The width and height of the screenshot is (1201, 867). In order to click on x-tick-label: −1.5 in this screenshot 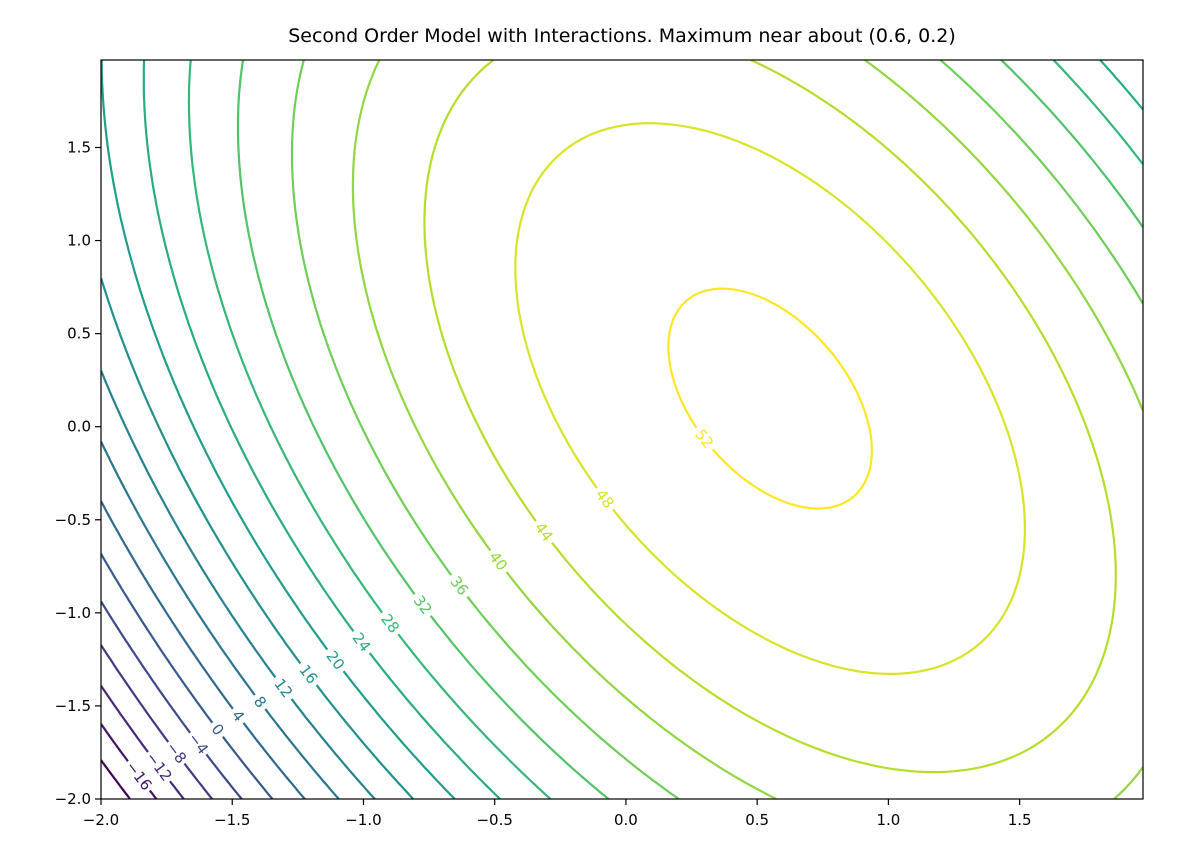, I will do `click(232, 820)`.